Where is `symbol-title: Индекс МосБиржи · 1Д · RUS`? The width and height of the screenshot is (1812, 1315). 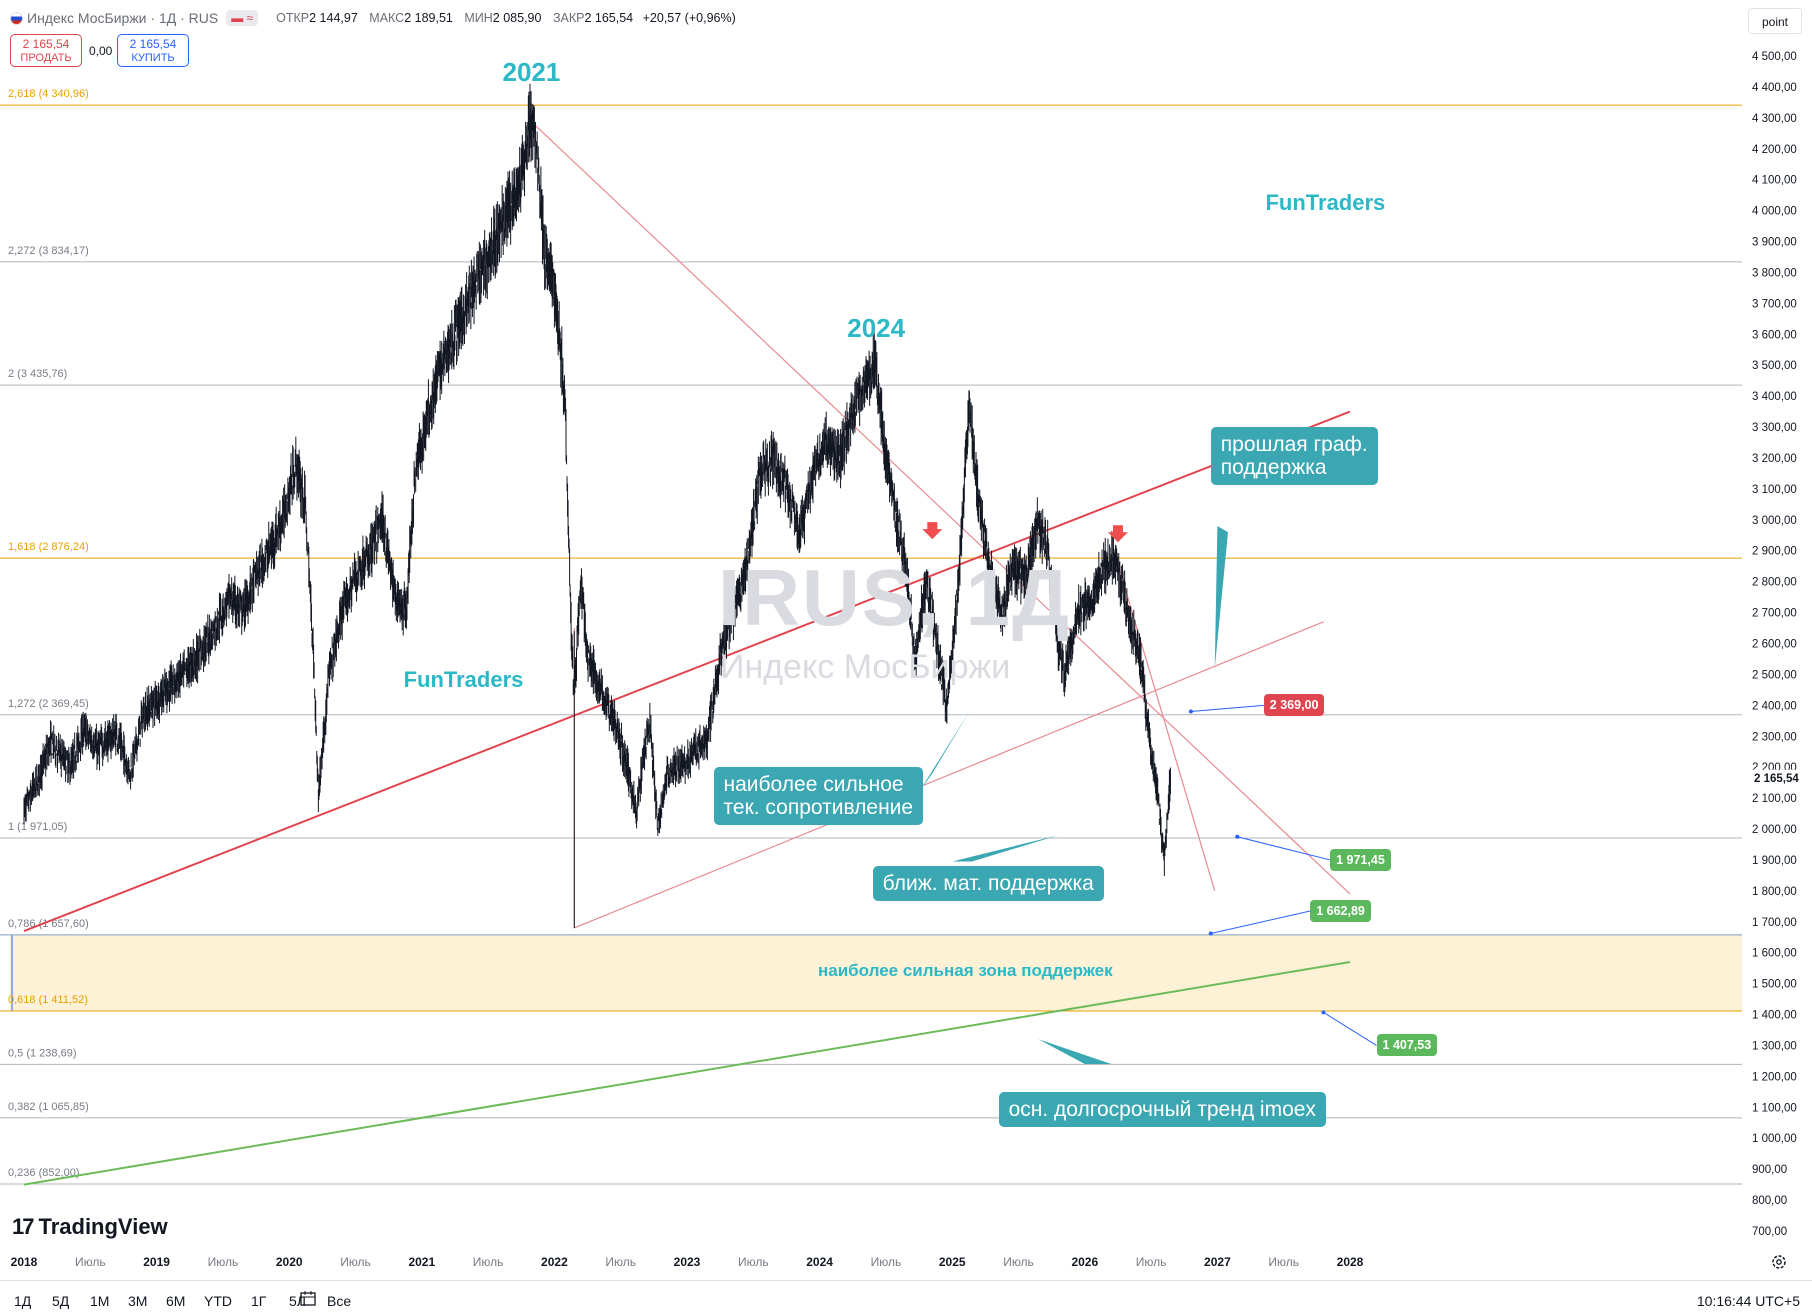 symbol-title: Индекс МосБиржи · 1Д · RUS is located at coordinates (123, 18).